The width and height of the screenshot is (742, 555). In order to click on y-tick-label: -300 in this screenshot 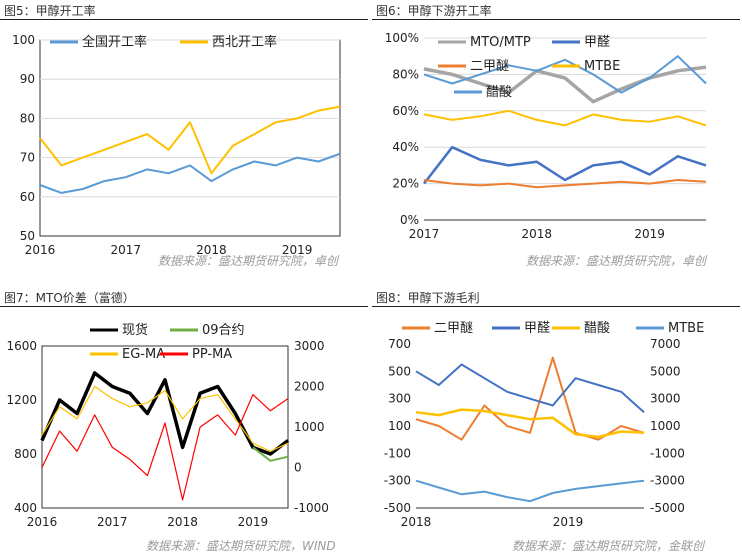, I will do `click(397, 481)`.